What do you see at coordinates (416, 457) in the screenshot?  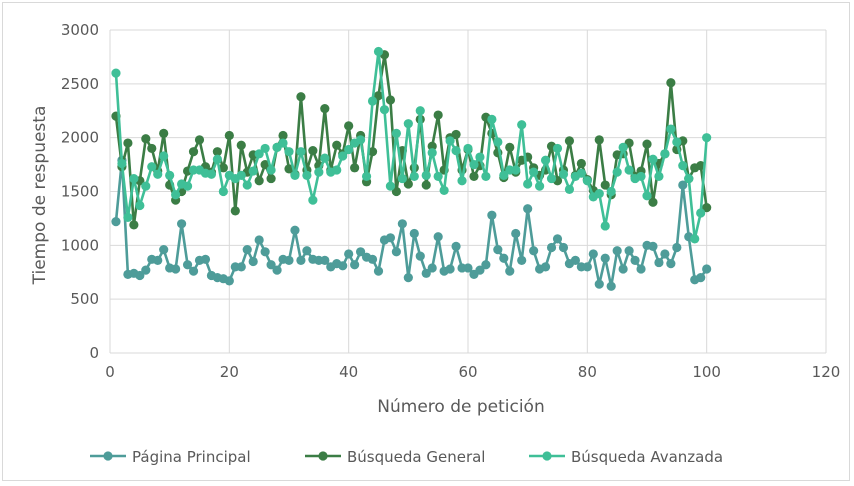 I see `legend-label: Búsqueda General` at bounding box center [416, 457].